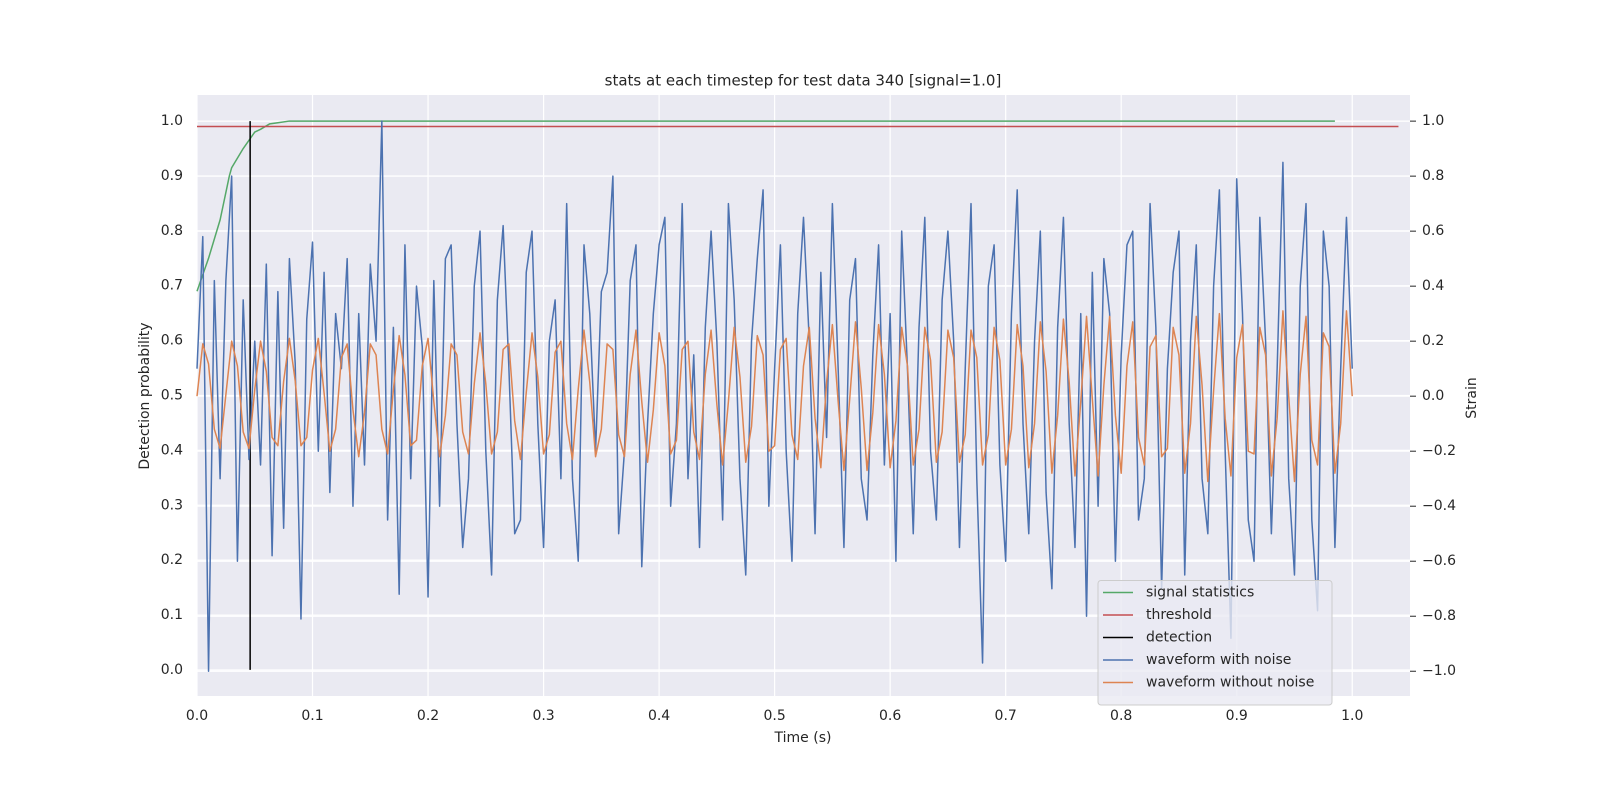 The width and height of the screenshot is (1600, 800). What do you see at coordinates (172, 615) in the screenshot?
I see `y-tick-label: 0.1` at bounding box center [172, 615].